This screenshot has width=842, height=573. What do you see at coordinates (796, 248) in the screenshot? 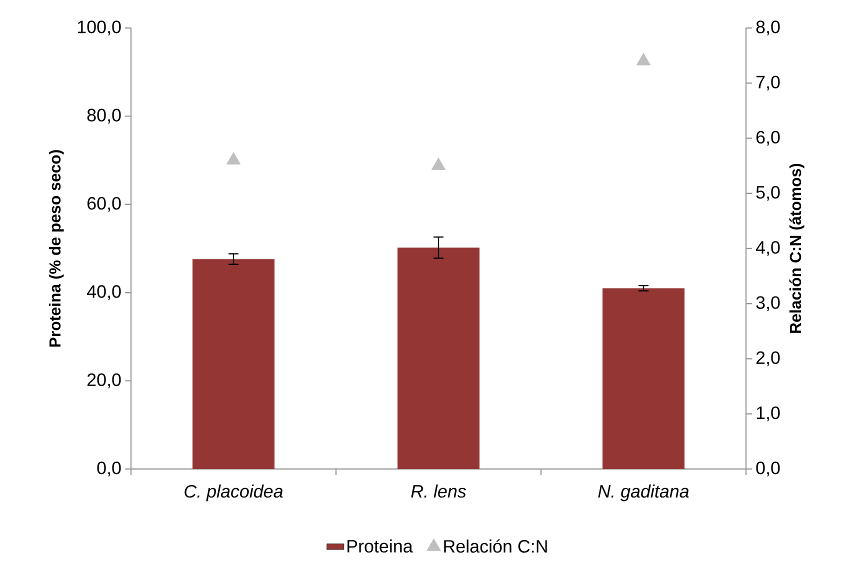
I see `y2-axis-title: Relación C:N (átomos)` at bounding box center [796, 248].